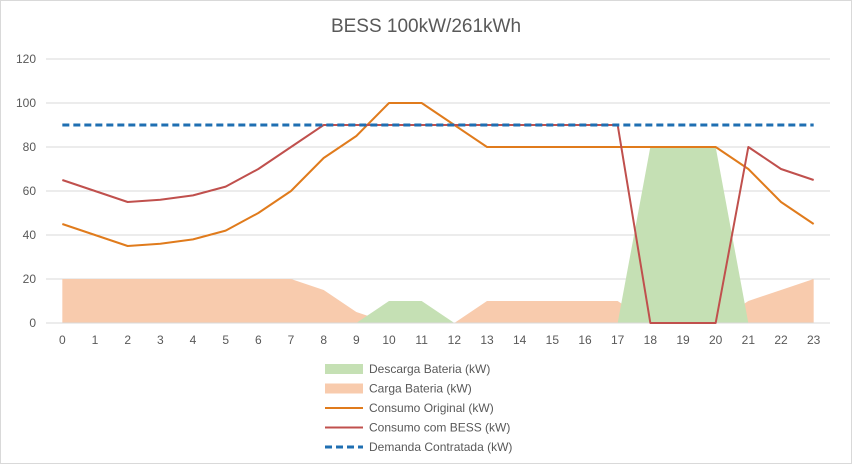 This screenshot has height=464, width=852. I want to click on x-tick-label: 7, so click(291, 340).